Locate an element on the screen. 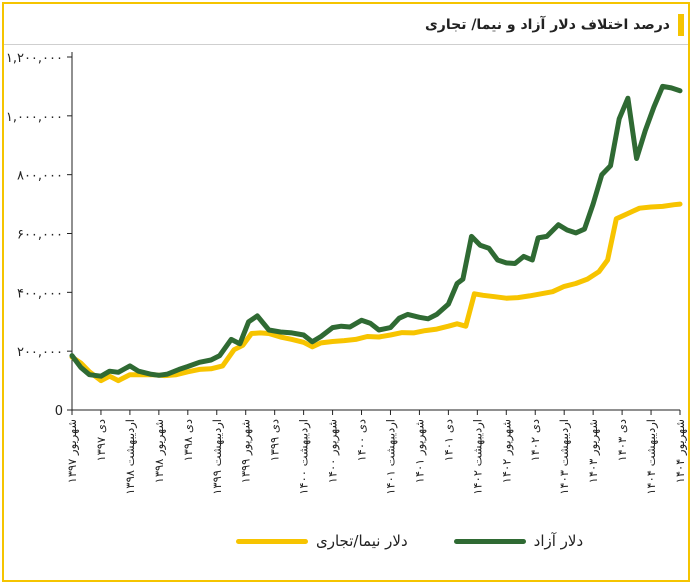 This screenshot has width=696, height=588. x-tick-label: دی ۱۳۹۷ is located at coordinates (101, 440).